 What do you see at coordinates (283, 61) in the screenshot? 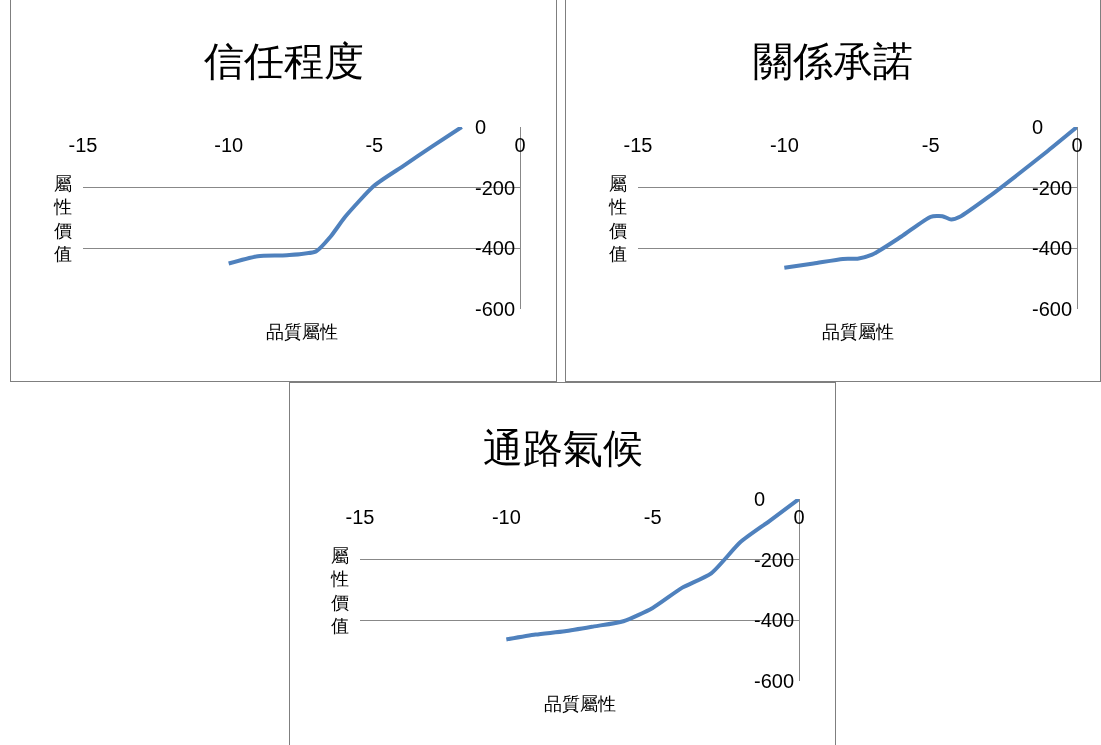
I see `chart-title: 信任程度` at bounding box center [283, 61].